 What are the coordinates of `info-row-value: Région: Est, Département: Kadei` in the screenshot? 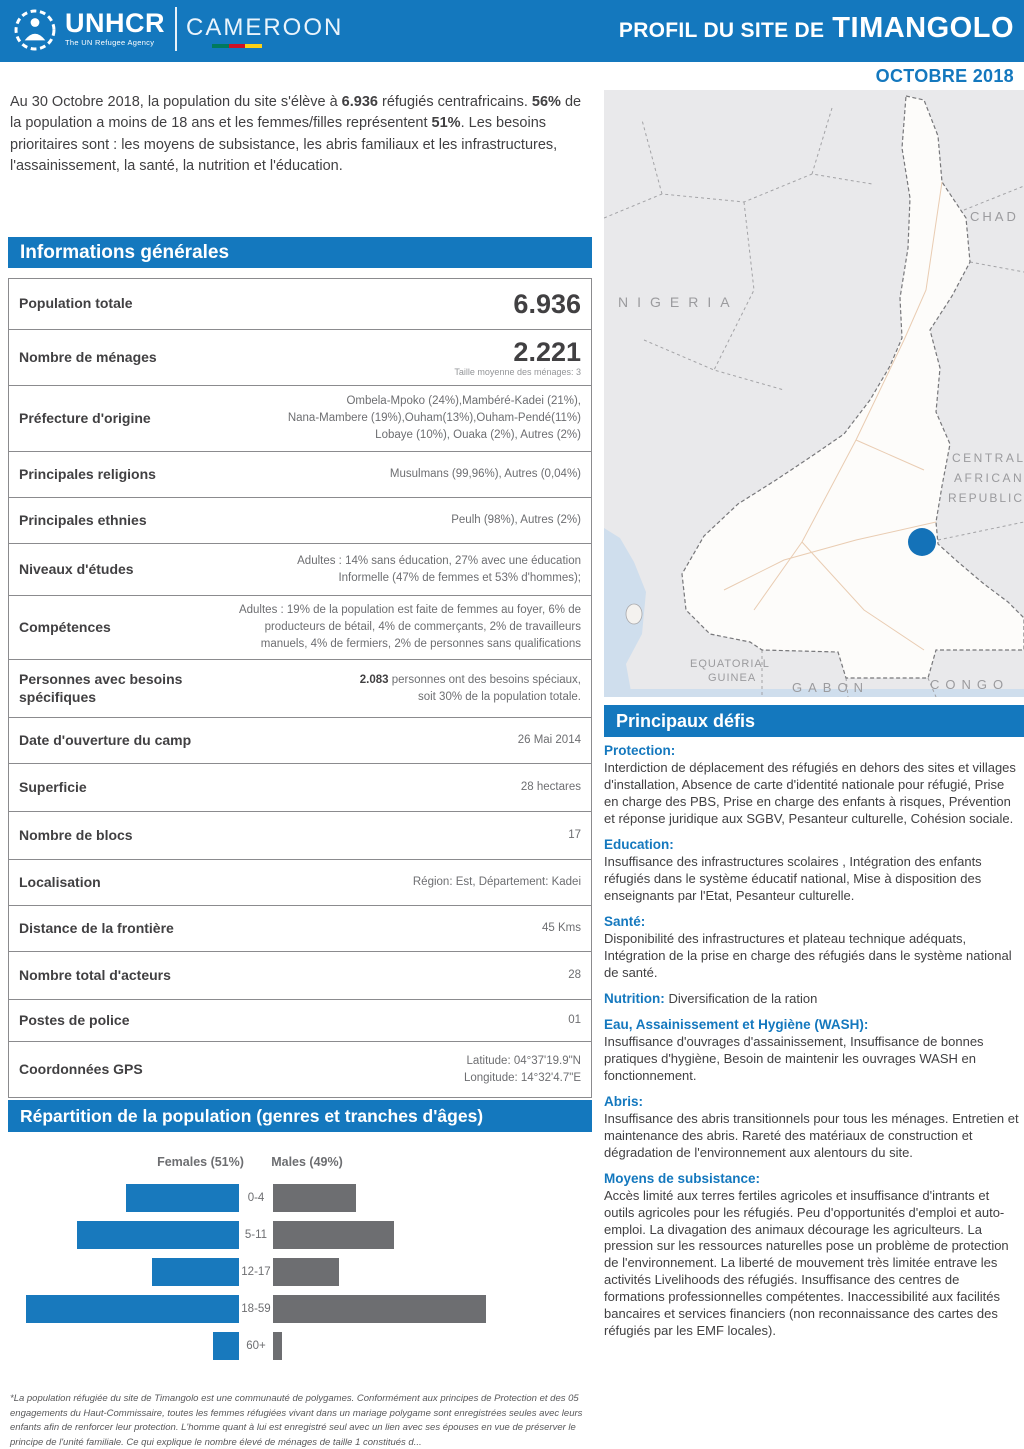 It's located at (409, 882).